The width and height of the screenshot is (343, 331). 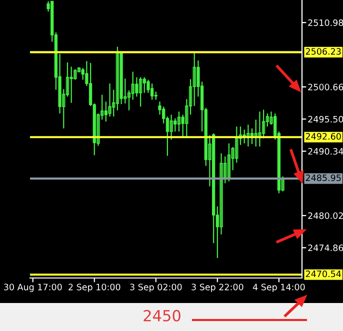 What do you see at coordinates (156, 288) in the screenshot?
I see `x-tick-label: 3 Sep 02:00` at bounding box center [156, 288].